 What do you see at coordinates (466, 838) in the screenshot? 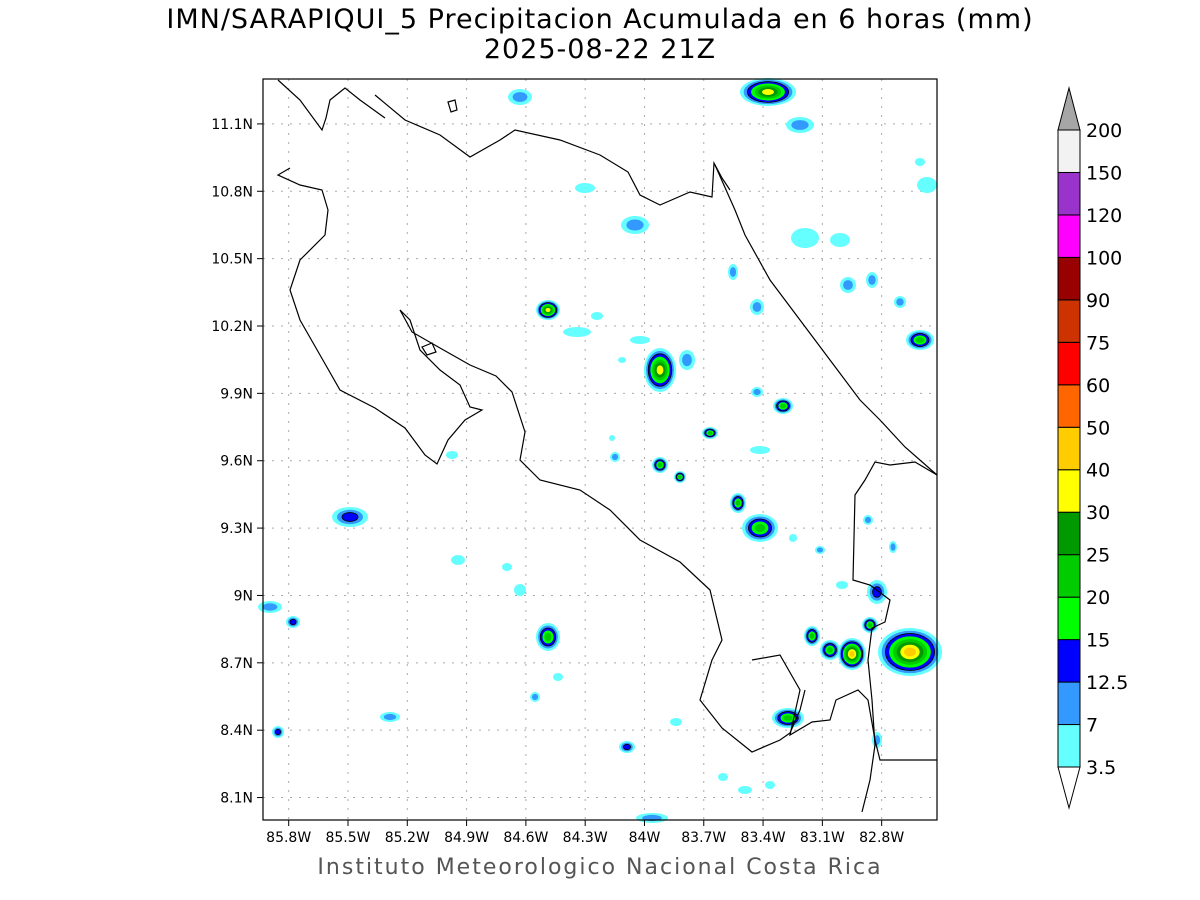
I see `tick-label-lon: 84.9W` at bounding box center [466, 838].